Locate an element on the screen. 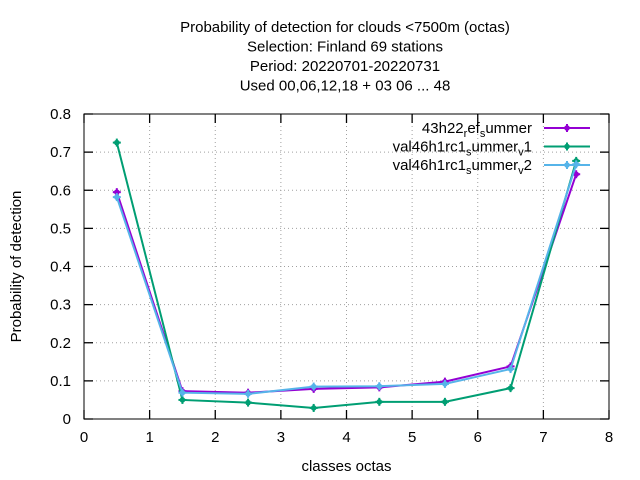  x-tick-label: 3 is located at coordinates (281, 437).